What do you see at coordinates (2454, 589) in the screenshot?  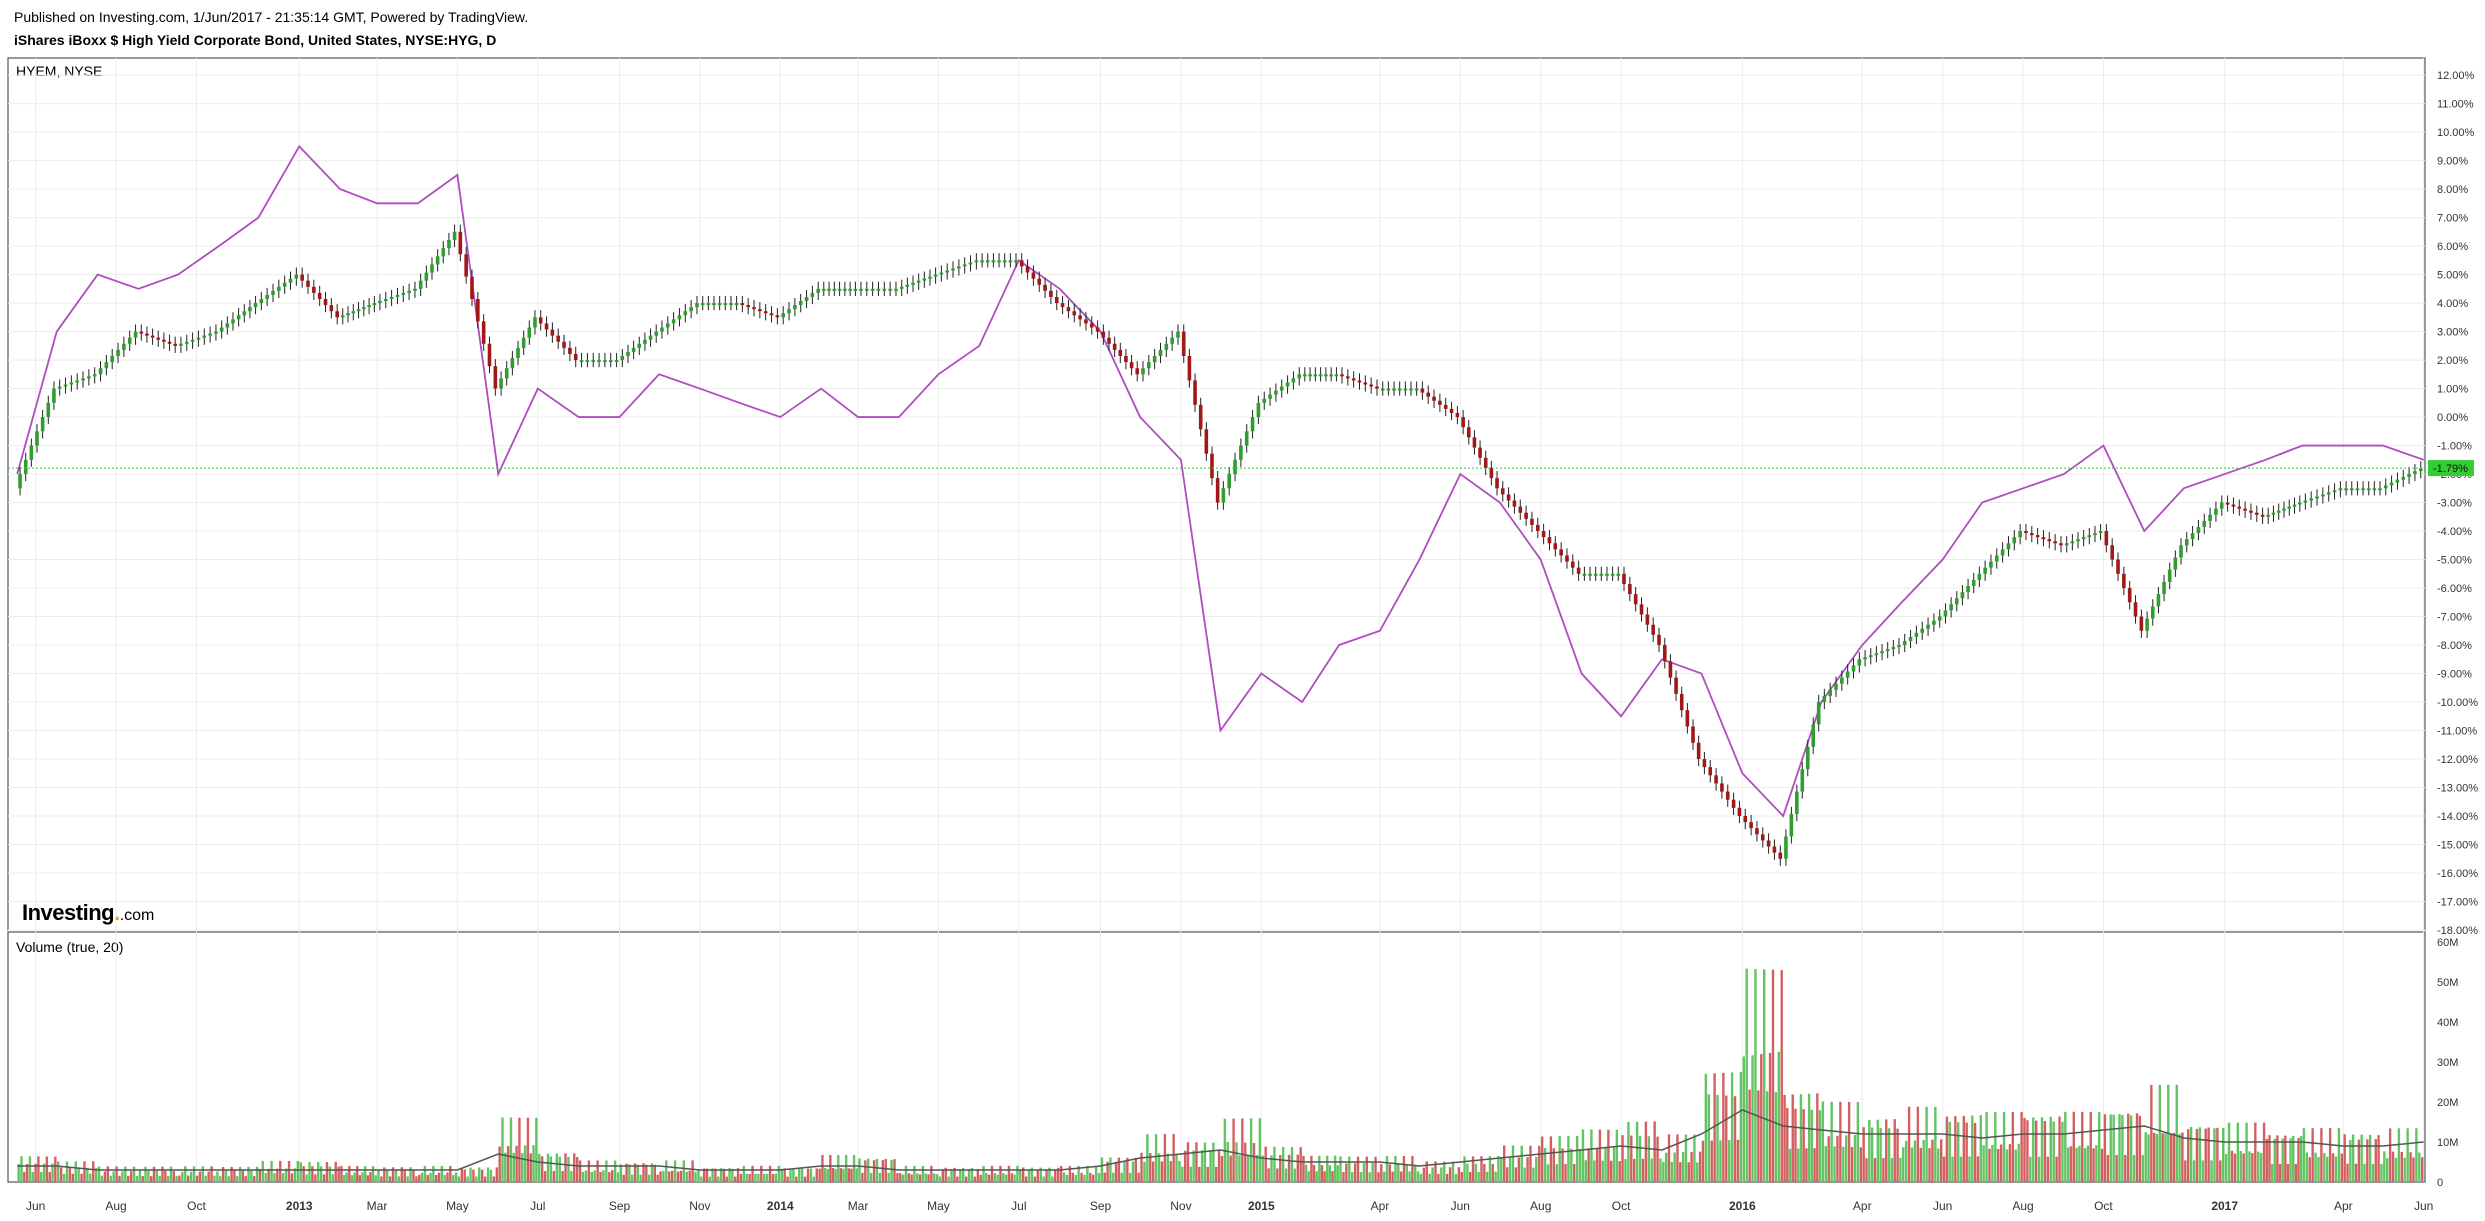 I see `y-tick-label: -6.00%` at bounding box center [2454, 589].